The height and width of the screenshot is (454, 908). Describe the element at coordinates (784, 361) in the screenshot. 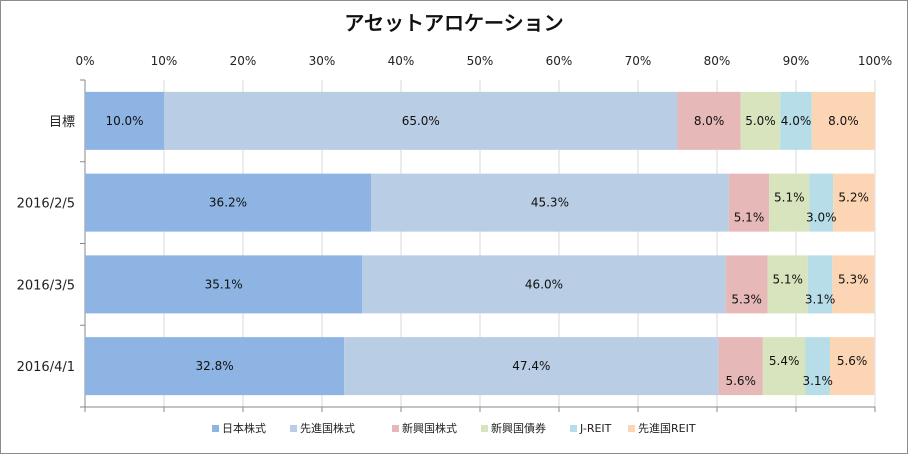

I see `data-label: 5.4%` at that location.